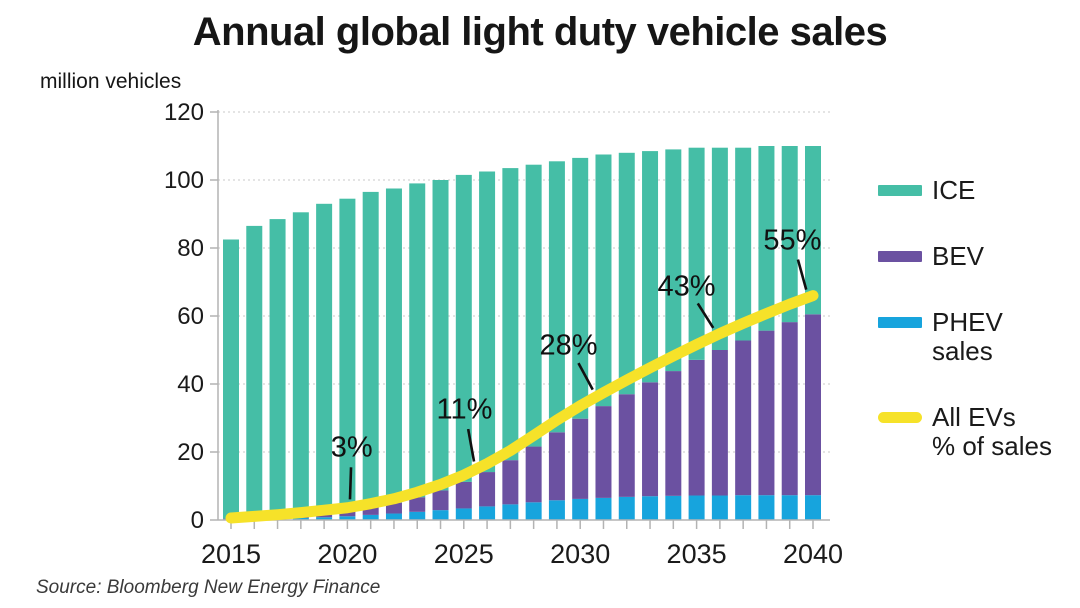 The image size is (1080, 608). Describe the element at coordinates (743, 244) in the screenshot. I see `bar-segment-ice-2037` at that location.